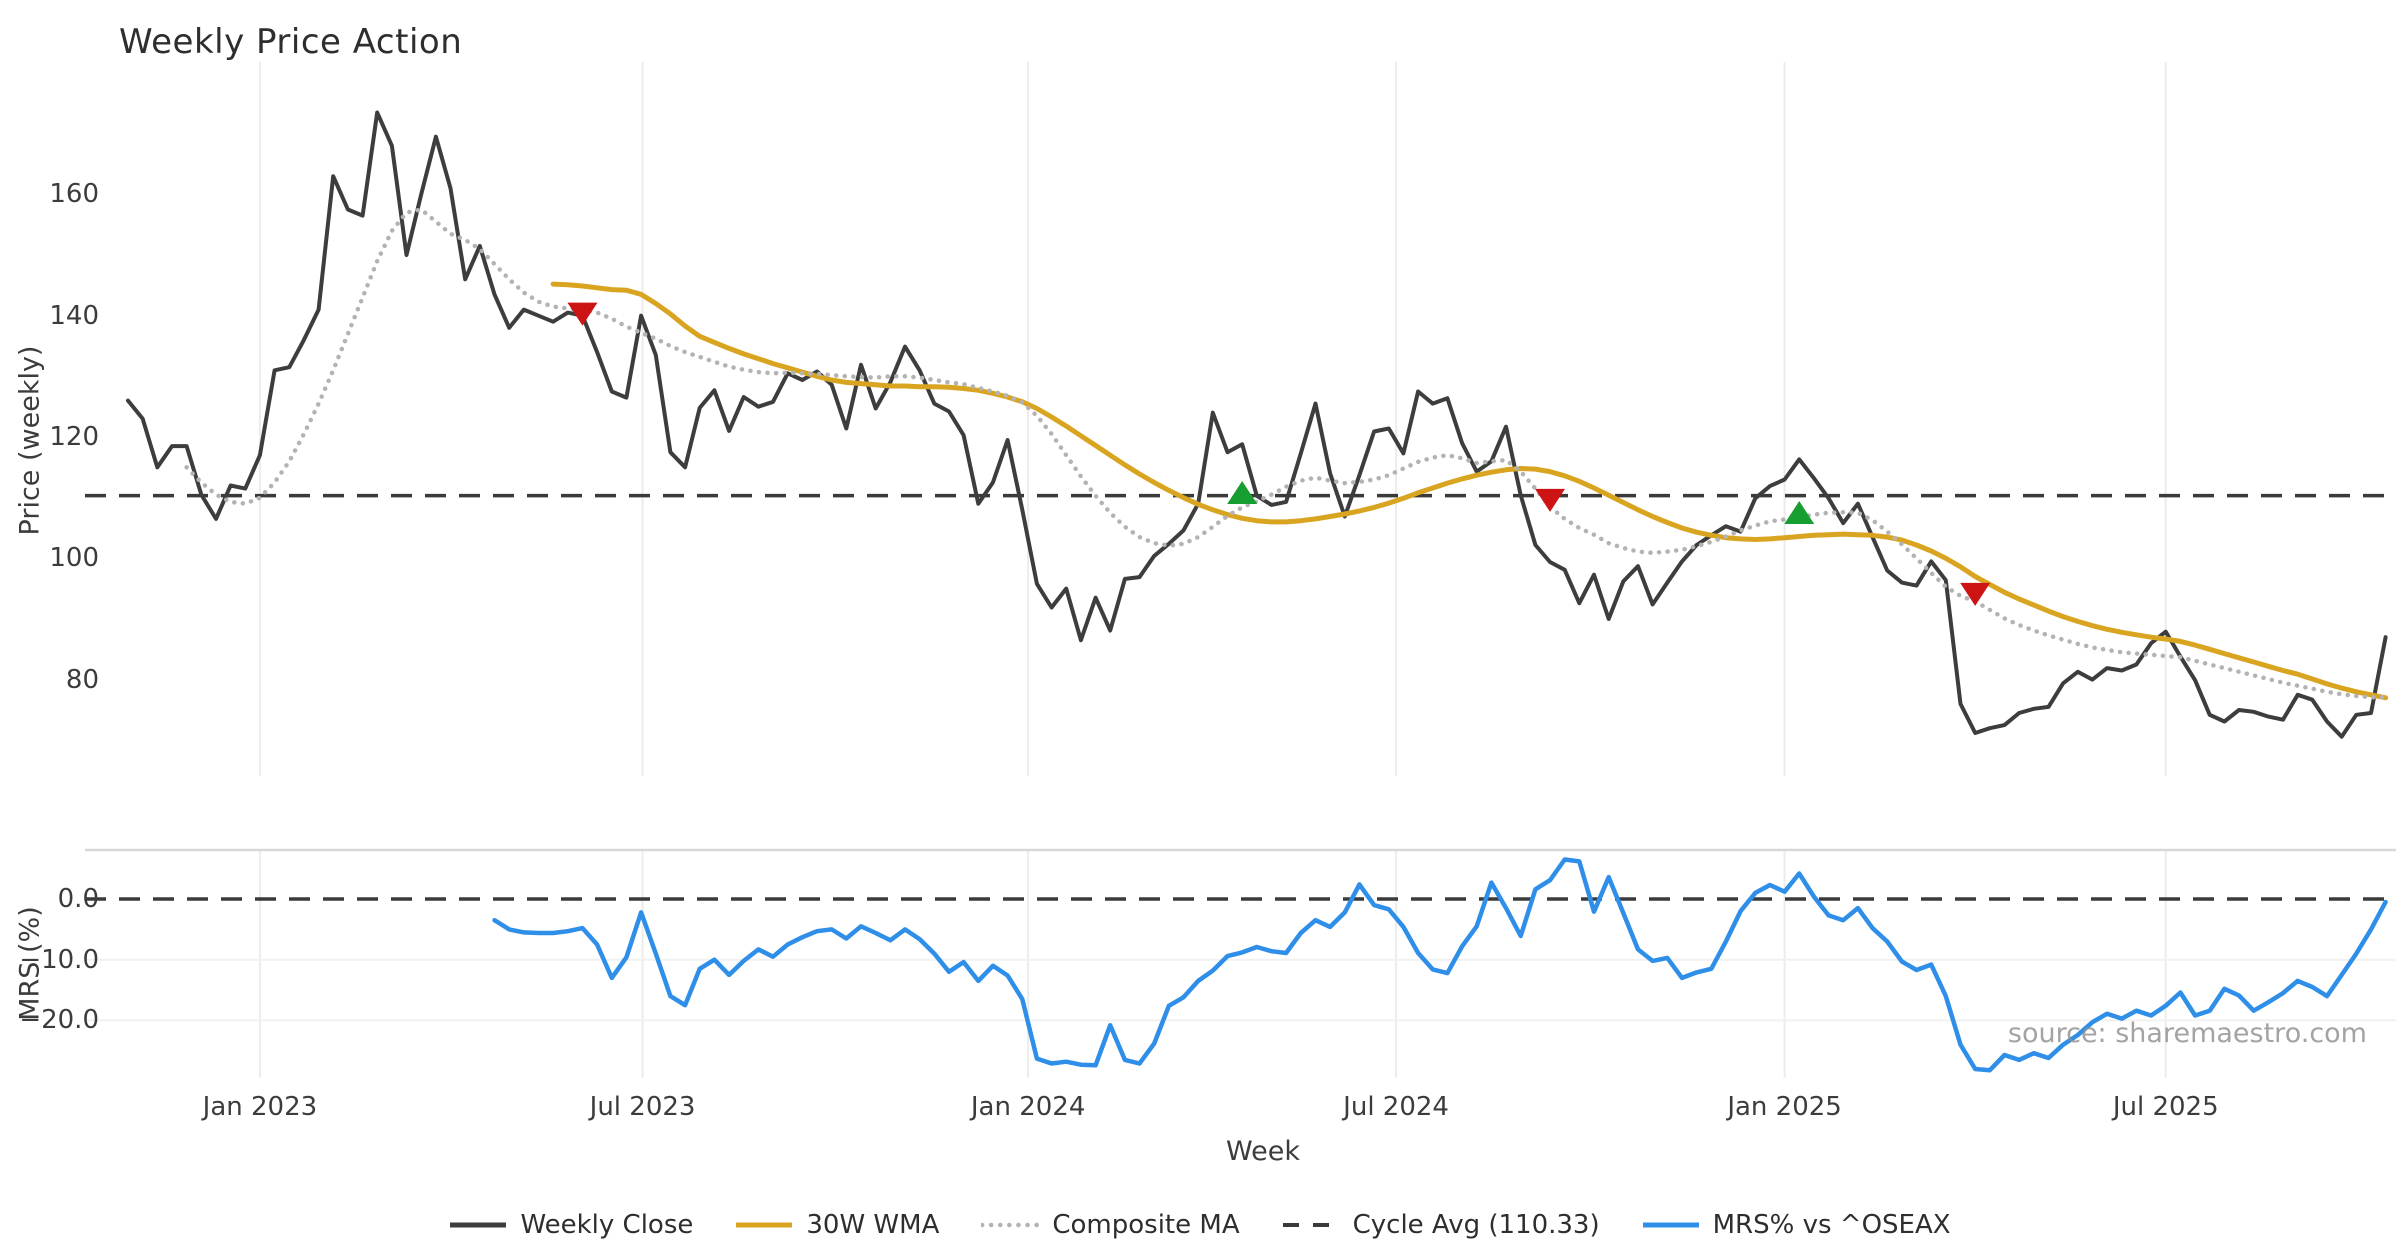 The height and width of the screenshot is (1260, 2400). What do you see at coordinates (642, 1107) in the screenshot?
I see `x-tick-label: Jul 2023` at bounding box center [642, 1107].